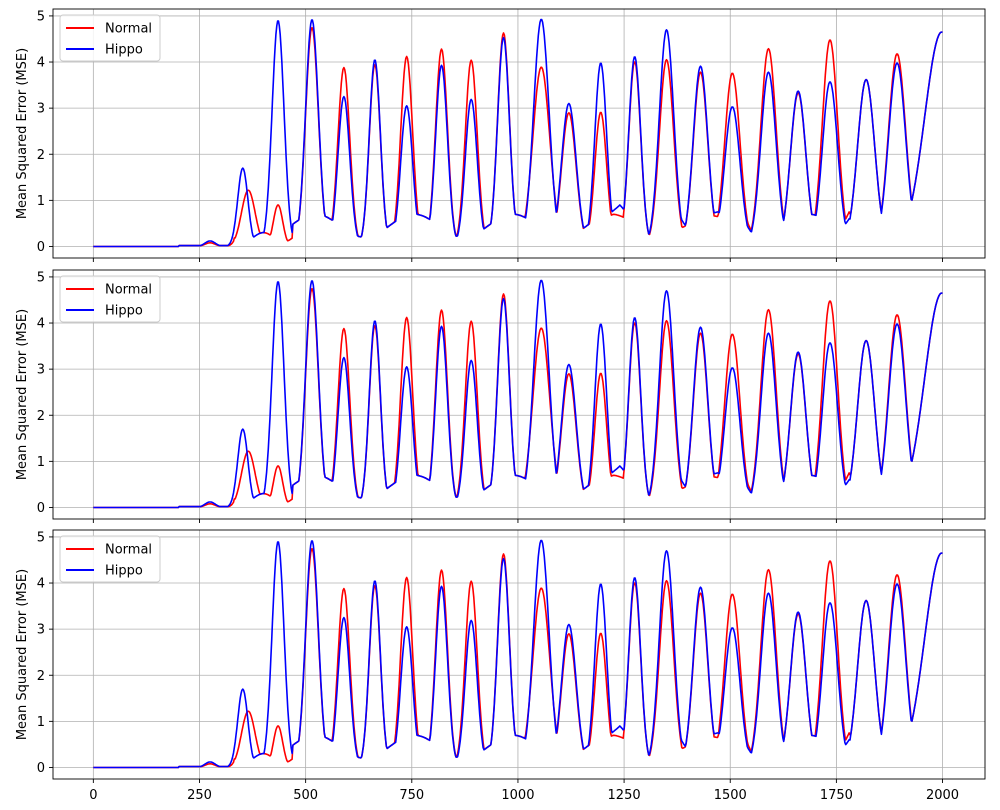  Describe the element at coordinates (411, 795) in the screenshot. I see `x-tick-label: 750` at that location.